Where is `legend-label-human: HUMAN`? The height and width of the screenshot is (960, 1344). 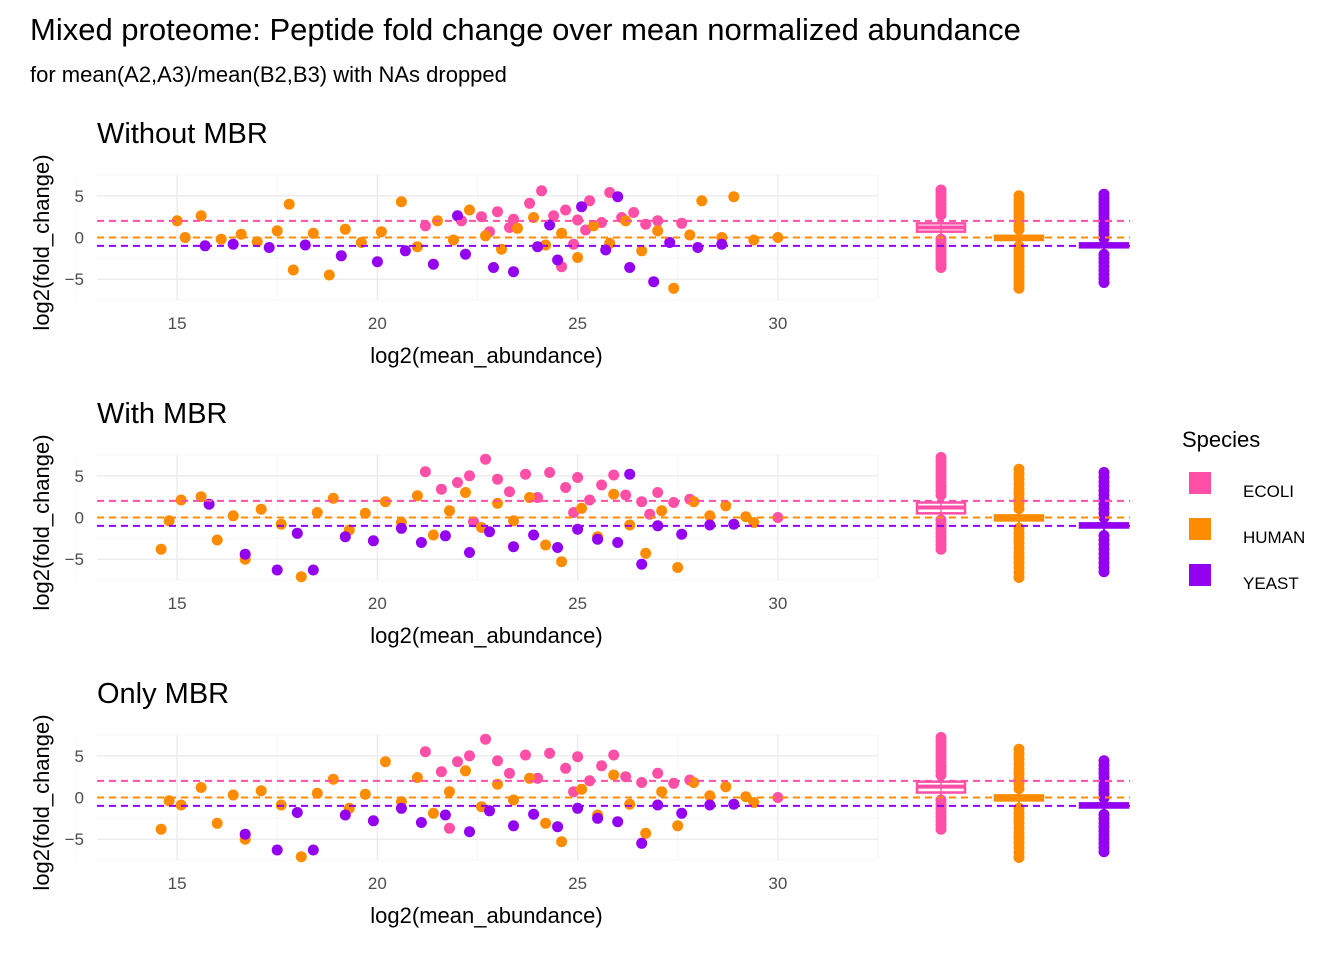
legend-label-human: HUMAN is located at coordinates (1274, 537).